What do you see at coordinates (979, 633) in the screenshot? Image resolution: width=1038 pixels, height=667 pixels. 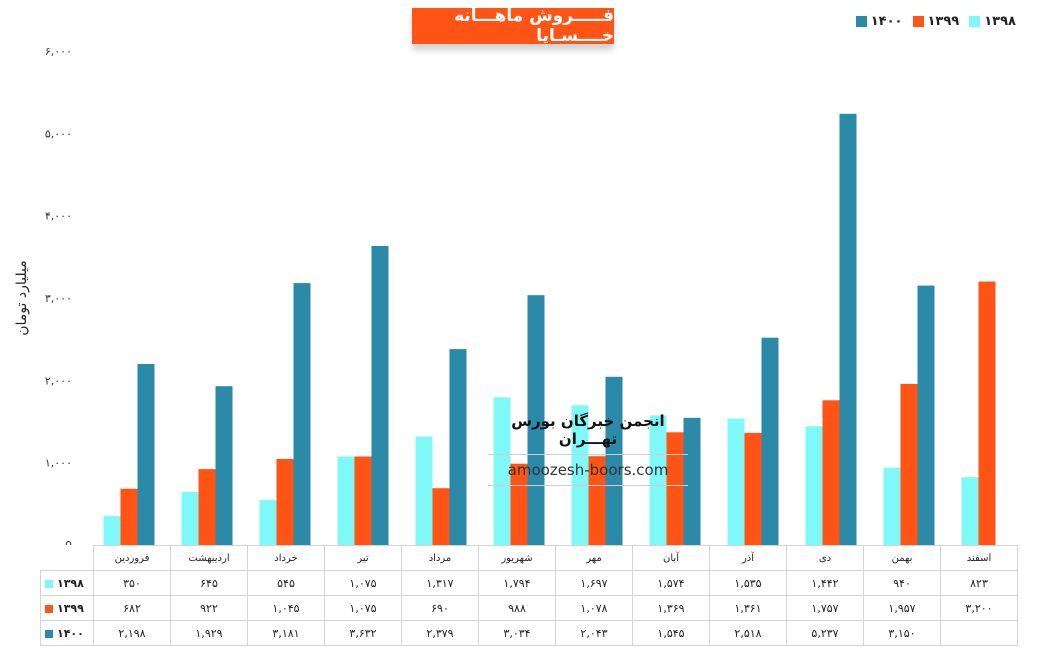 I see `data-label` at bounding box center [979, 633].